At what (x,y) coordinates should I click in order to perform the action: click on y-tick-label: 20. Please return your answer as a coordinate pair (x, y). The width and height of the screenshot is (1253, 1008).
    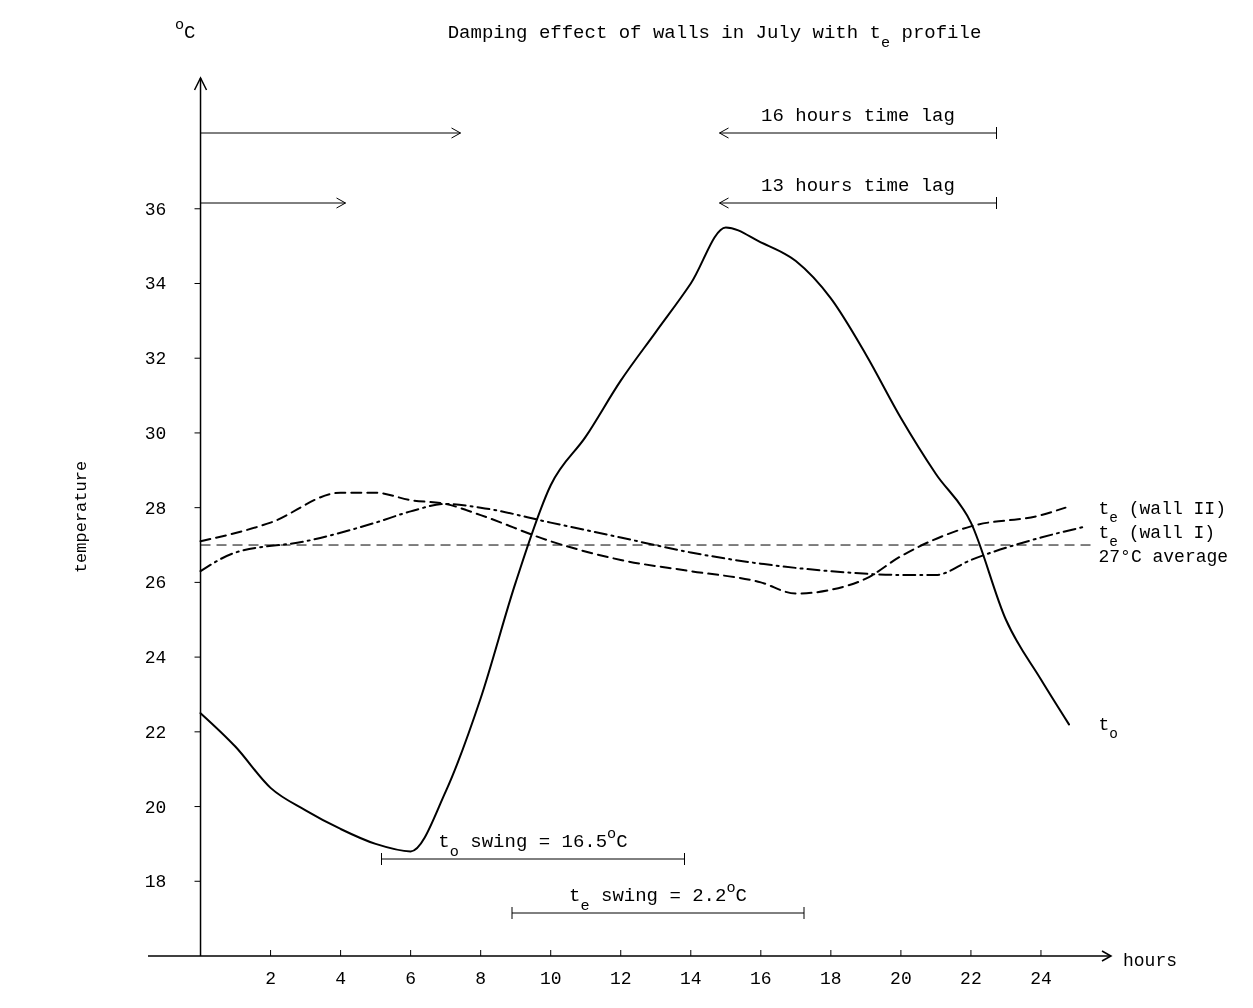
    Looking at the image, I should click on (155, 807).